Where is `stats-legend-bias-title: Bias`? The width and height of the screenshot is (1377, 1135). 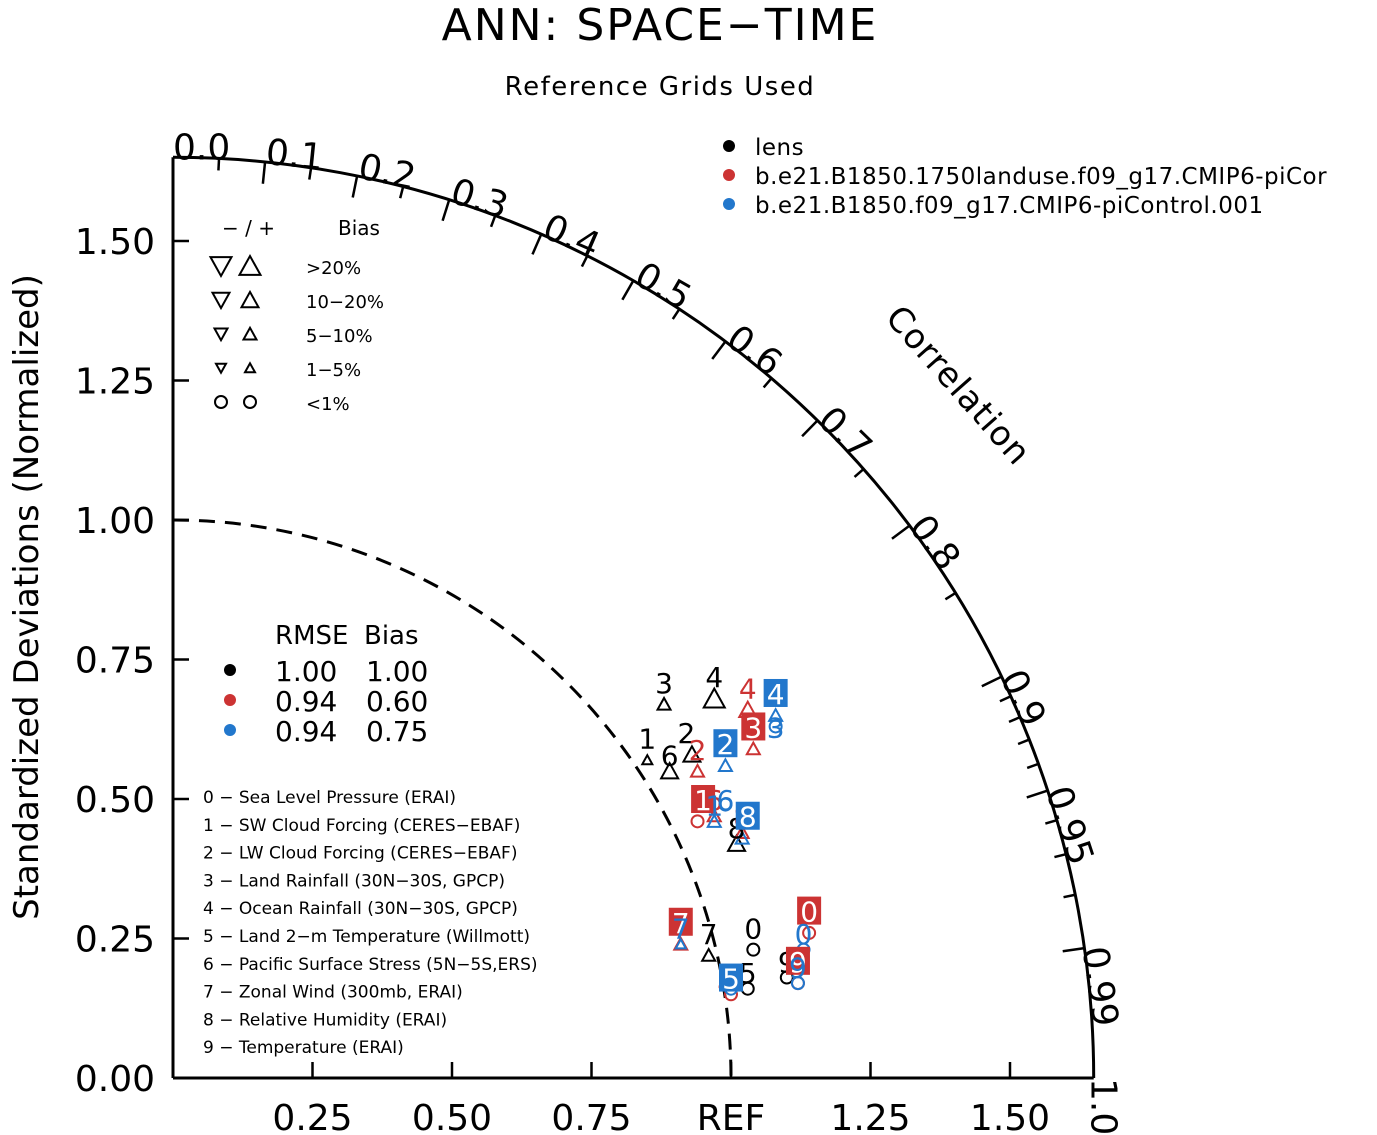
stats-legend-bias-title: Bias is located at coordinates (391, 636).